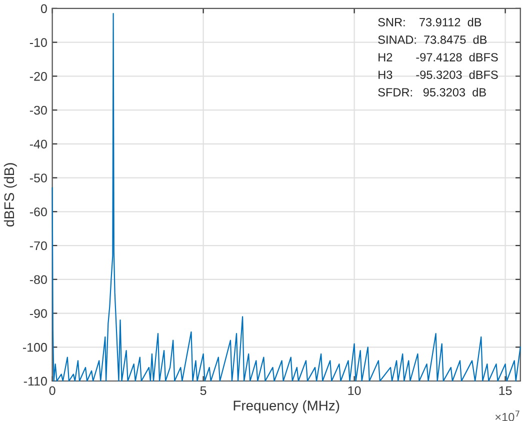 This screenshot has width=523, height=421. Describe the element at coordinates (38, 211) in the screenshot. I see `y-tick-label: -60` at that location.